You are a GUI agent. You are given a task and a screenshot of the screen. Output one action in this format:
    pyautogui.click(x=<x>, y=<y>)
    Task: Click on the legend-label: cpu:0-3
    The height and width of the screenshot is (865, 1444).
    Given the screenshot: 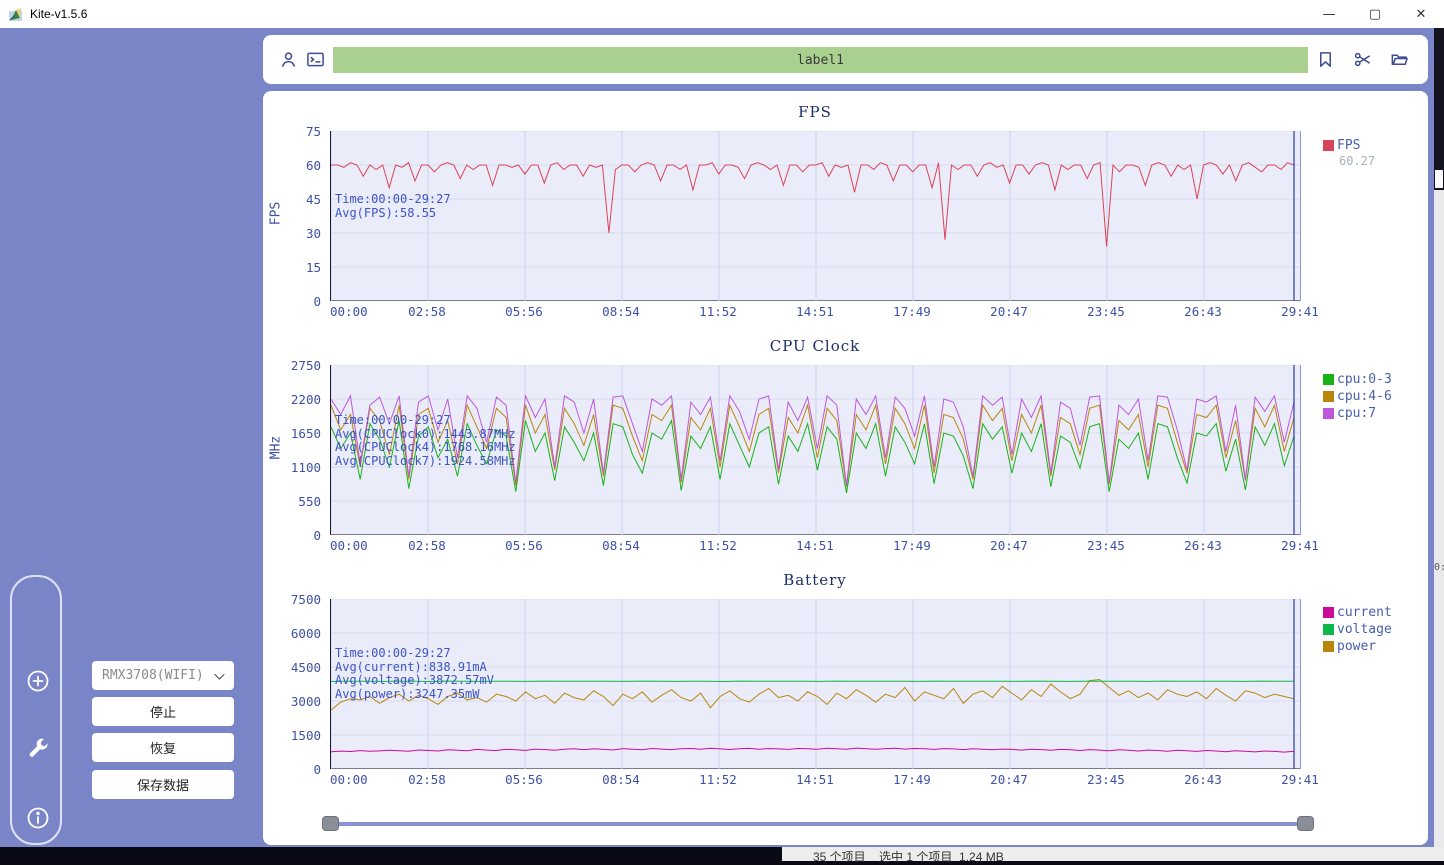 What is the action you would take?
    pyautogui.click(x=1364, y=379)
    